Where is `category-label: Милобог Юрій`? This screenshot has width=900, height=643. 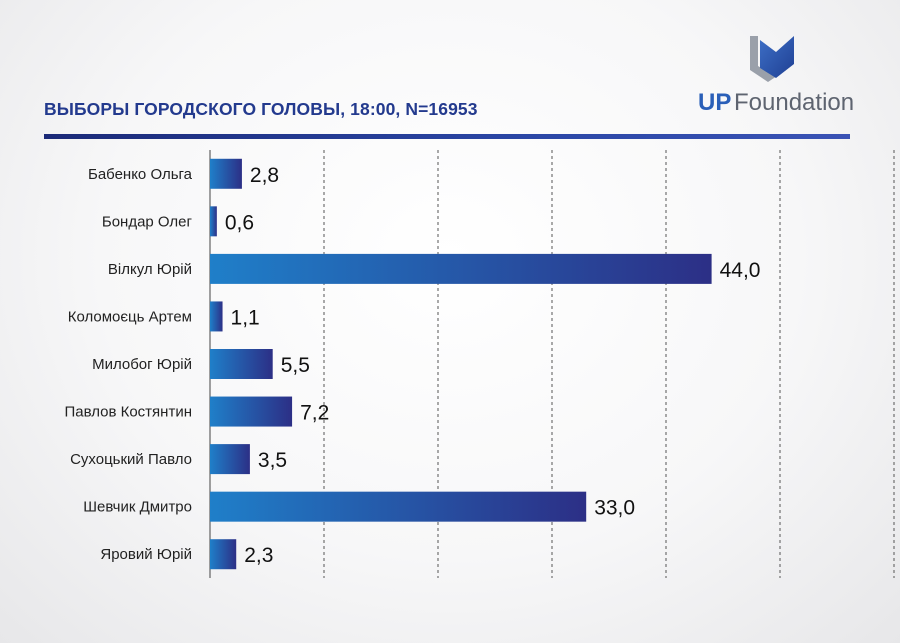 category-label: Милобог Юрій is located at coordinates (142, 364).